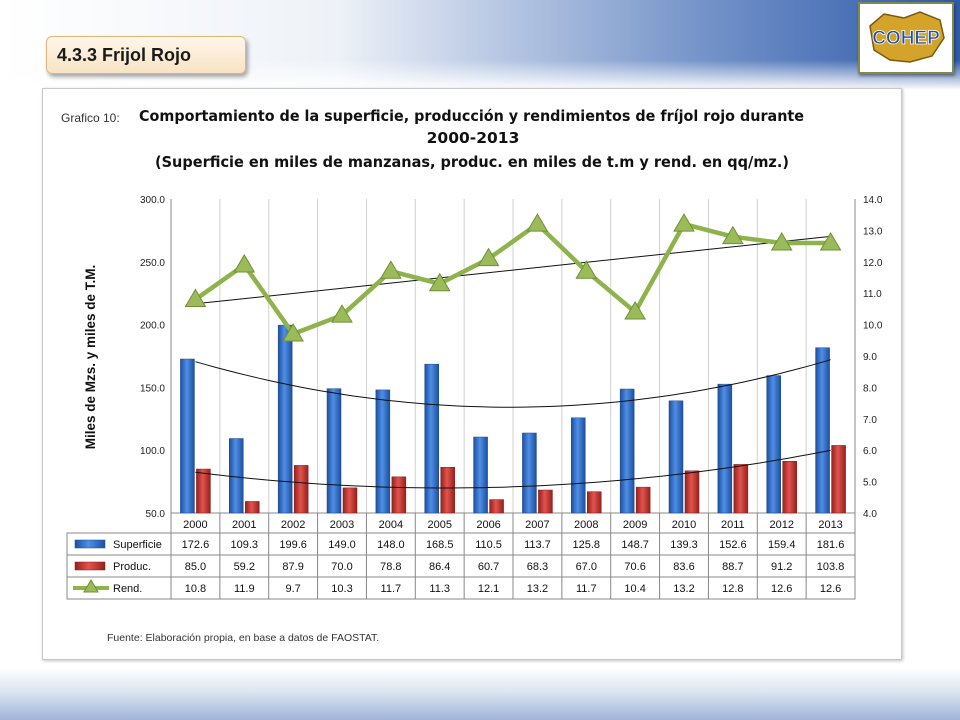 This screenshot has width=960, height=720. What do you see at coordinates (906, 38) in the screenshot?
I see `cohep-logo: COHEP` at bounding box center [906, 38].